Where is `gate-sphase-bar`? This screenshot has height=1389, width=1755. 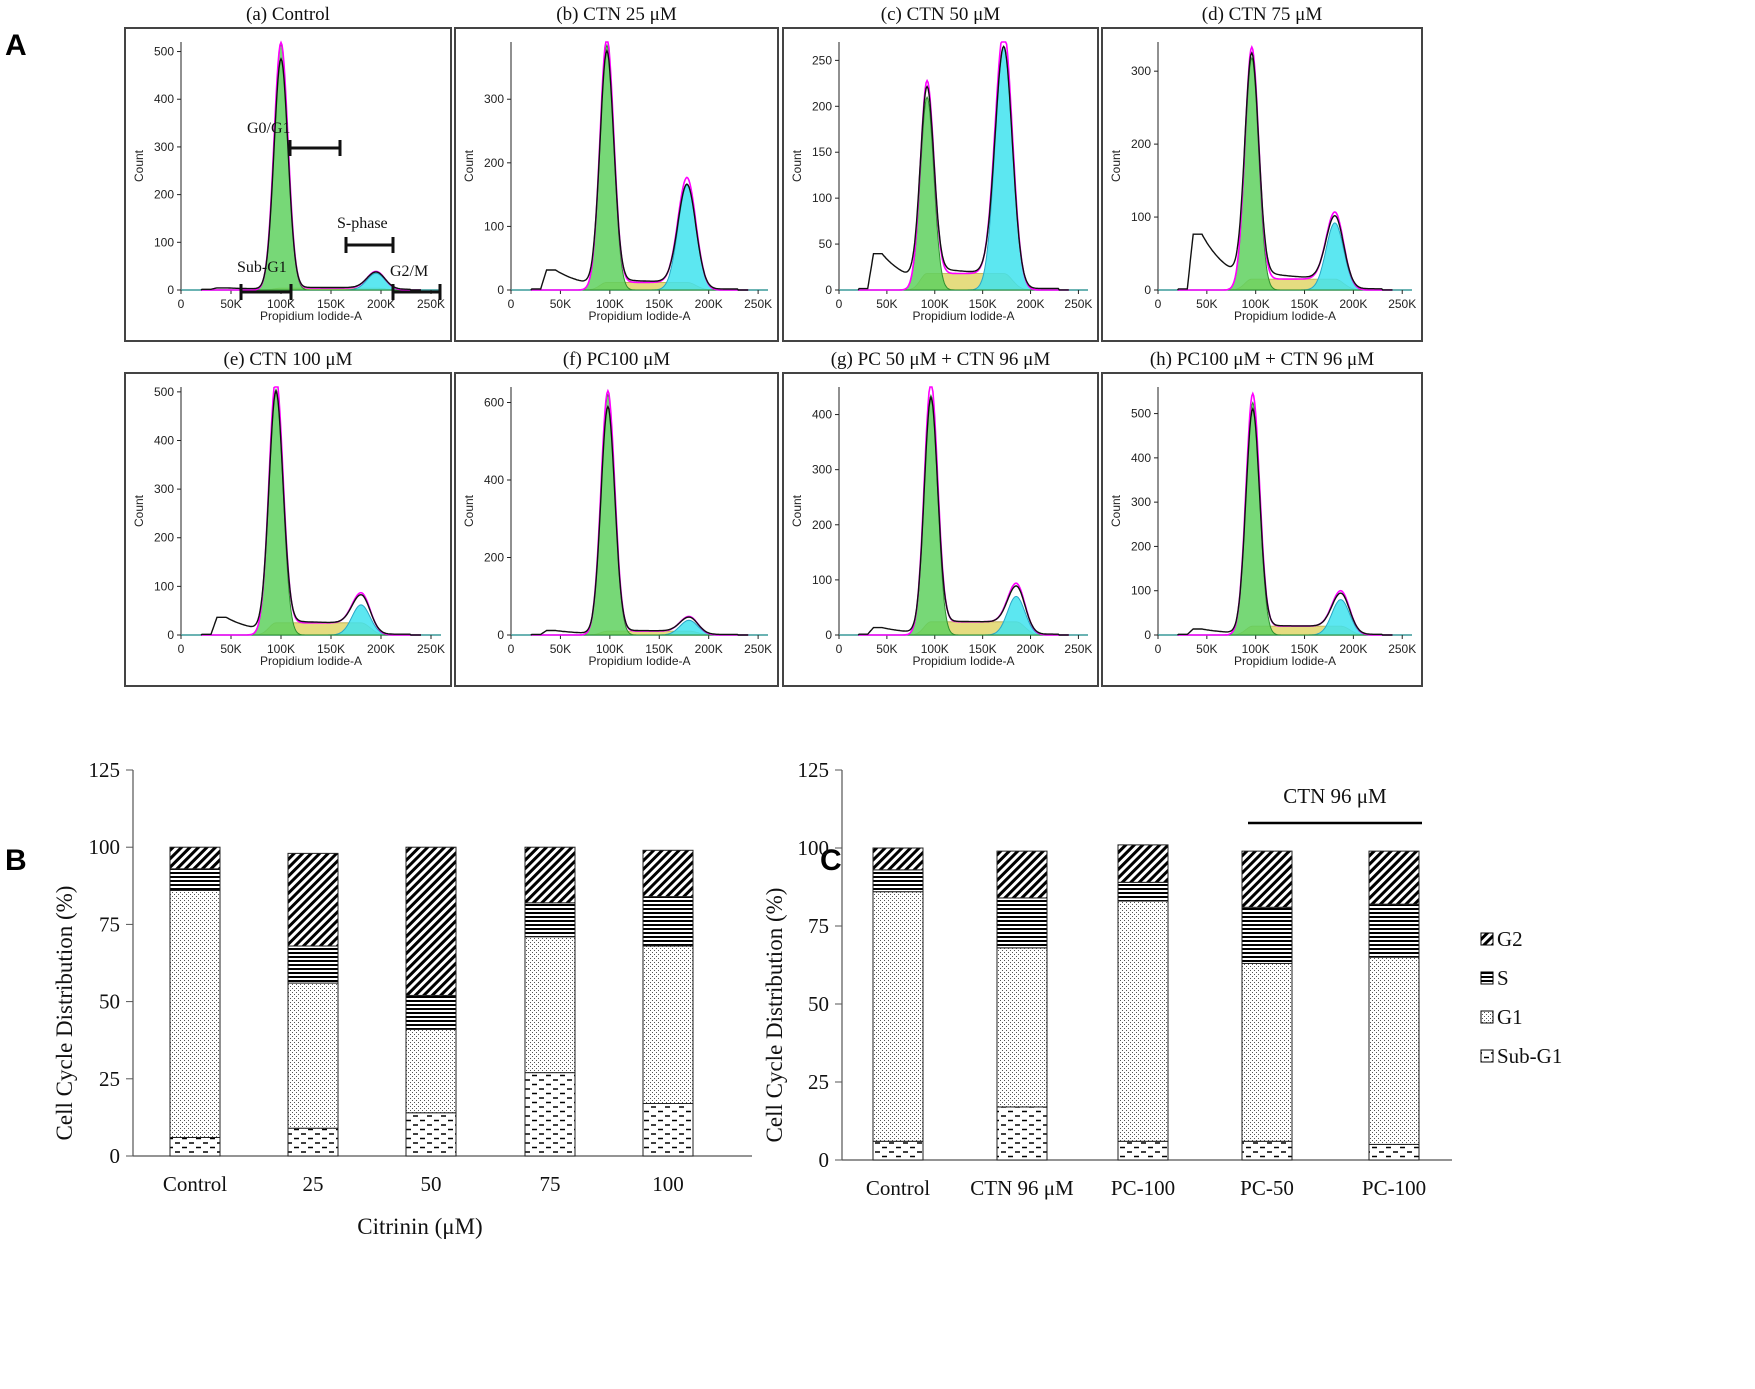 gate-sphase-bar is located at coordinates (369, 245).